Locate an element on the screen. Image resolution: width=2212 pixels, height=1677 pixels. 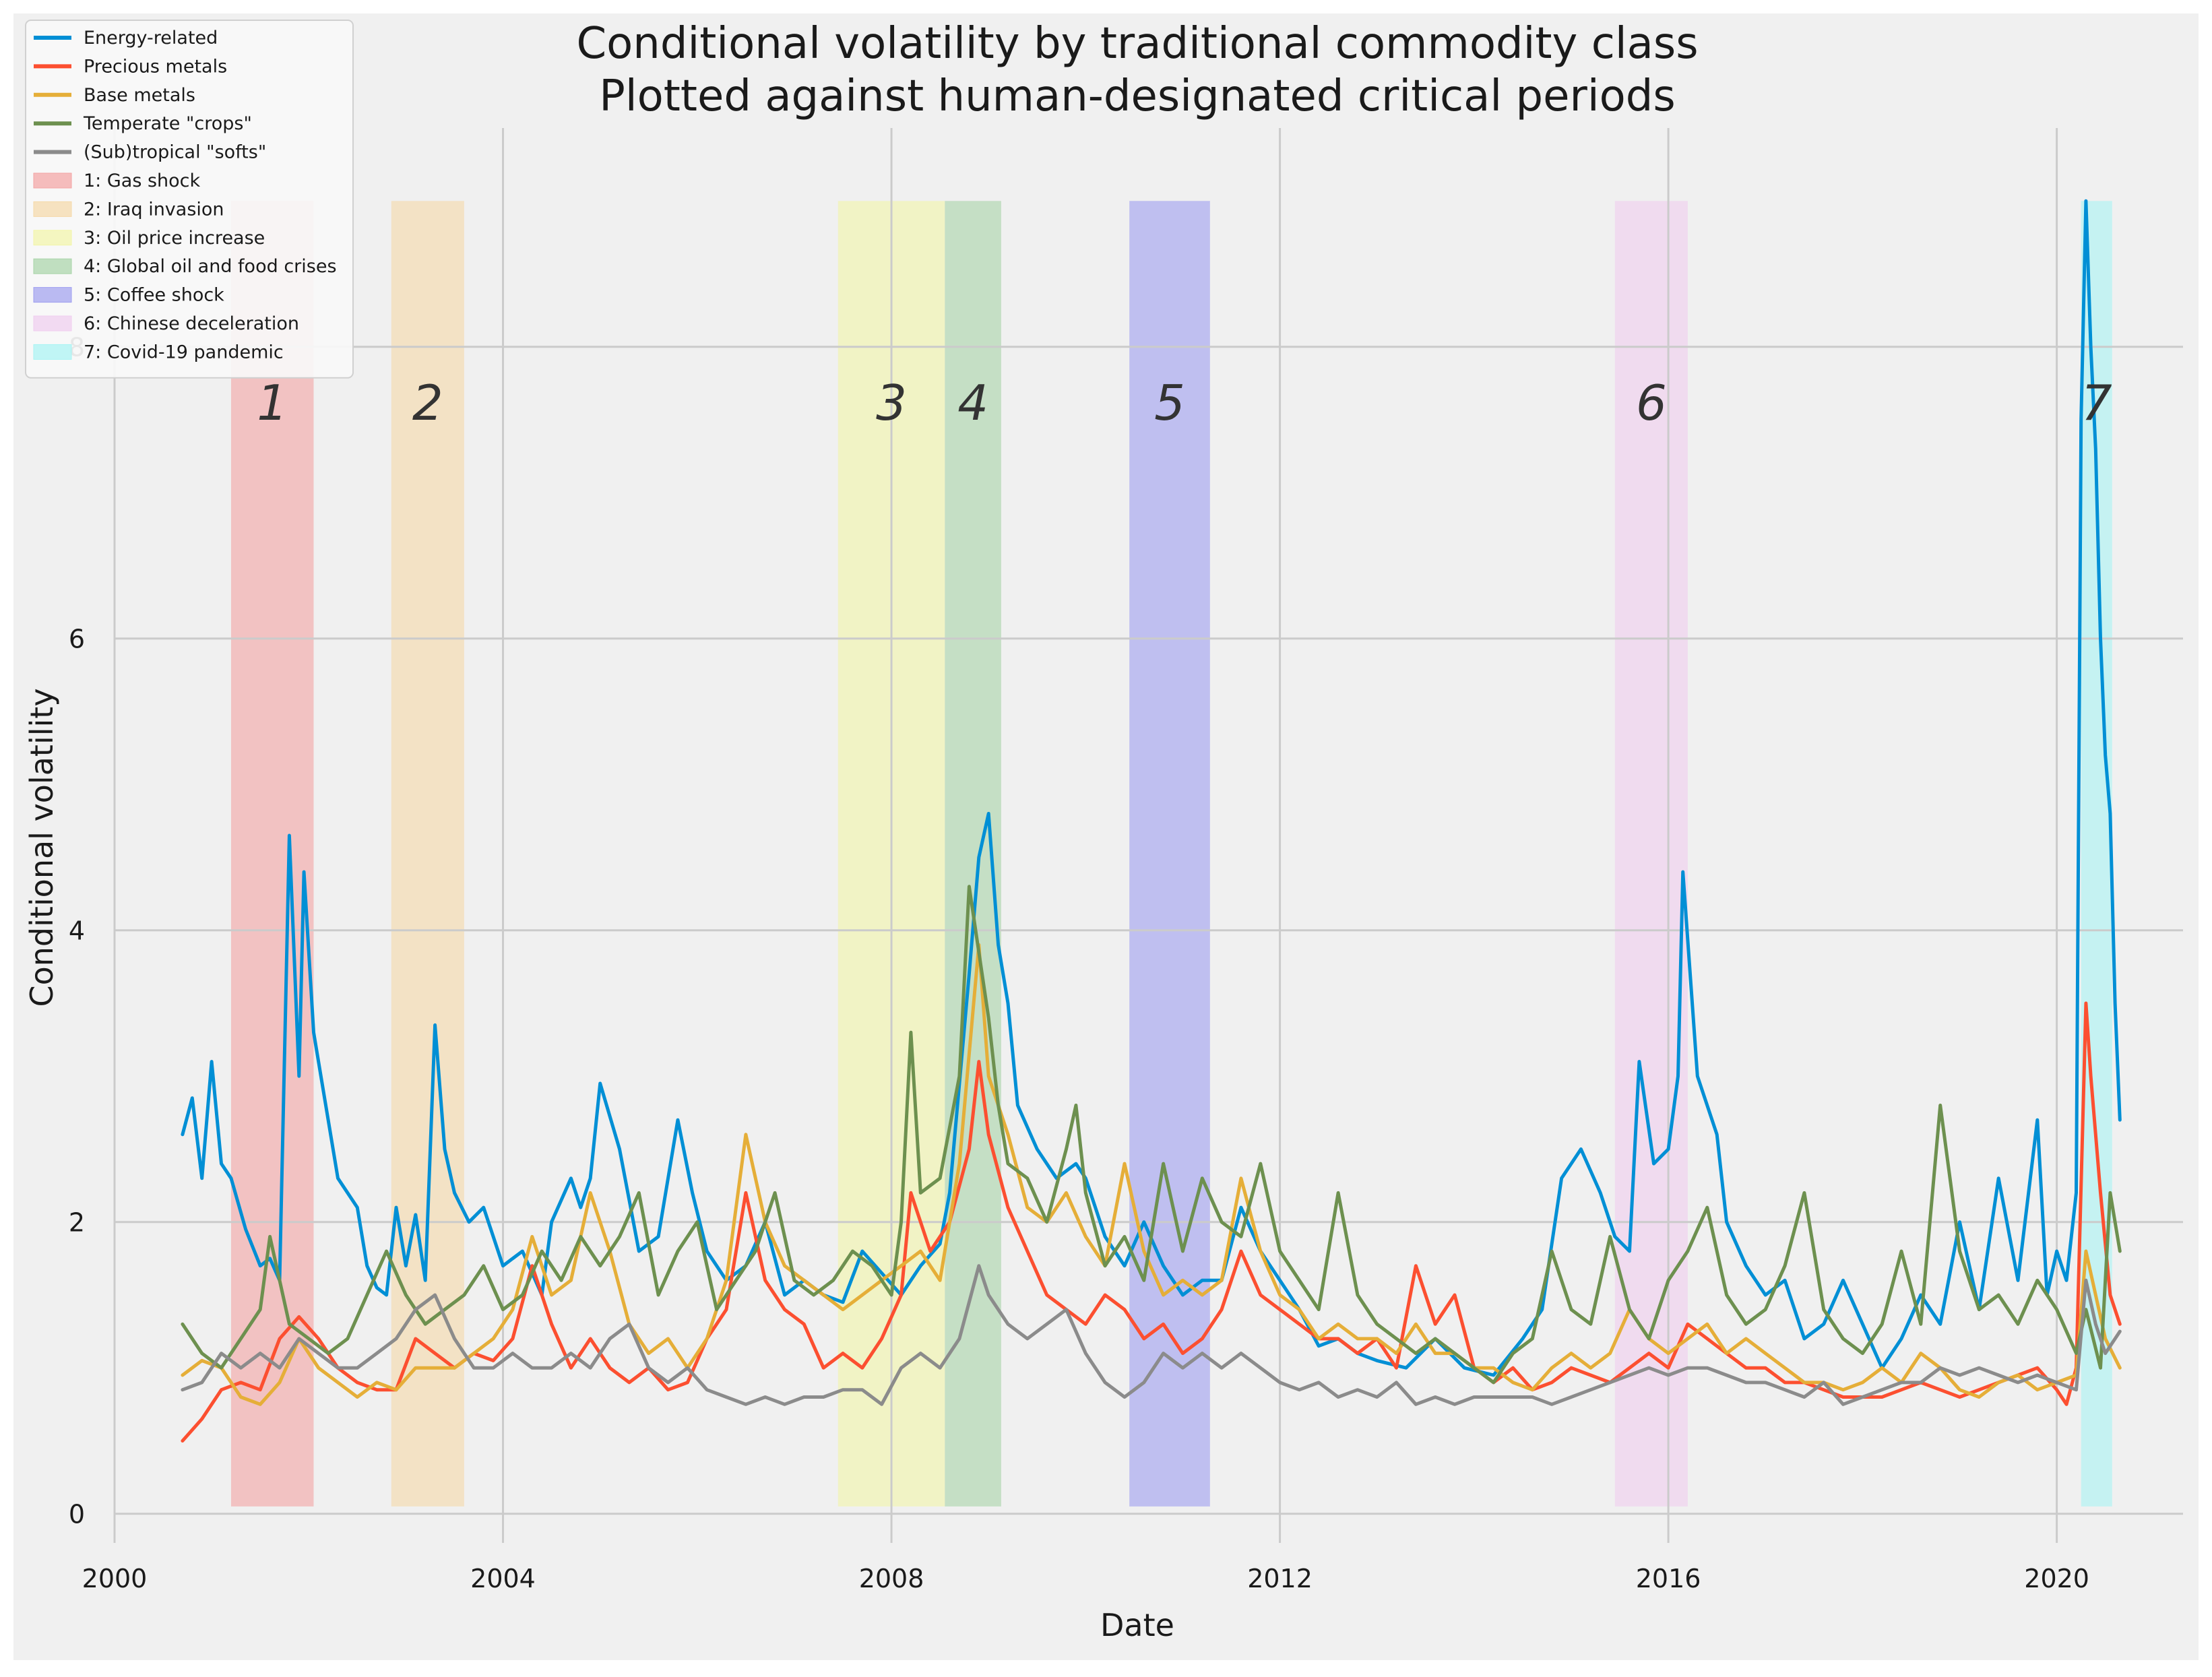
legend-label: 3: Oil price increase is located at coordinates (174, 238).